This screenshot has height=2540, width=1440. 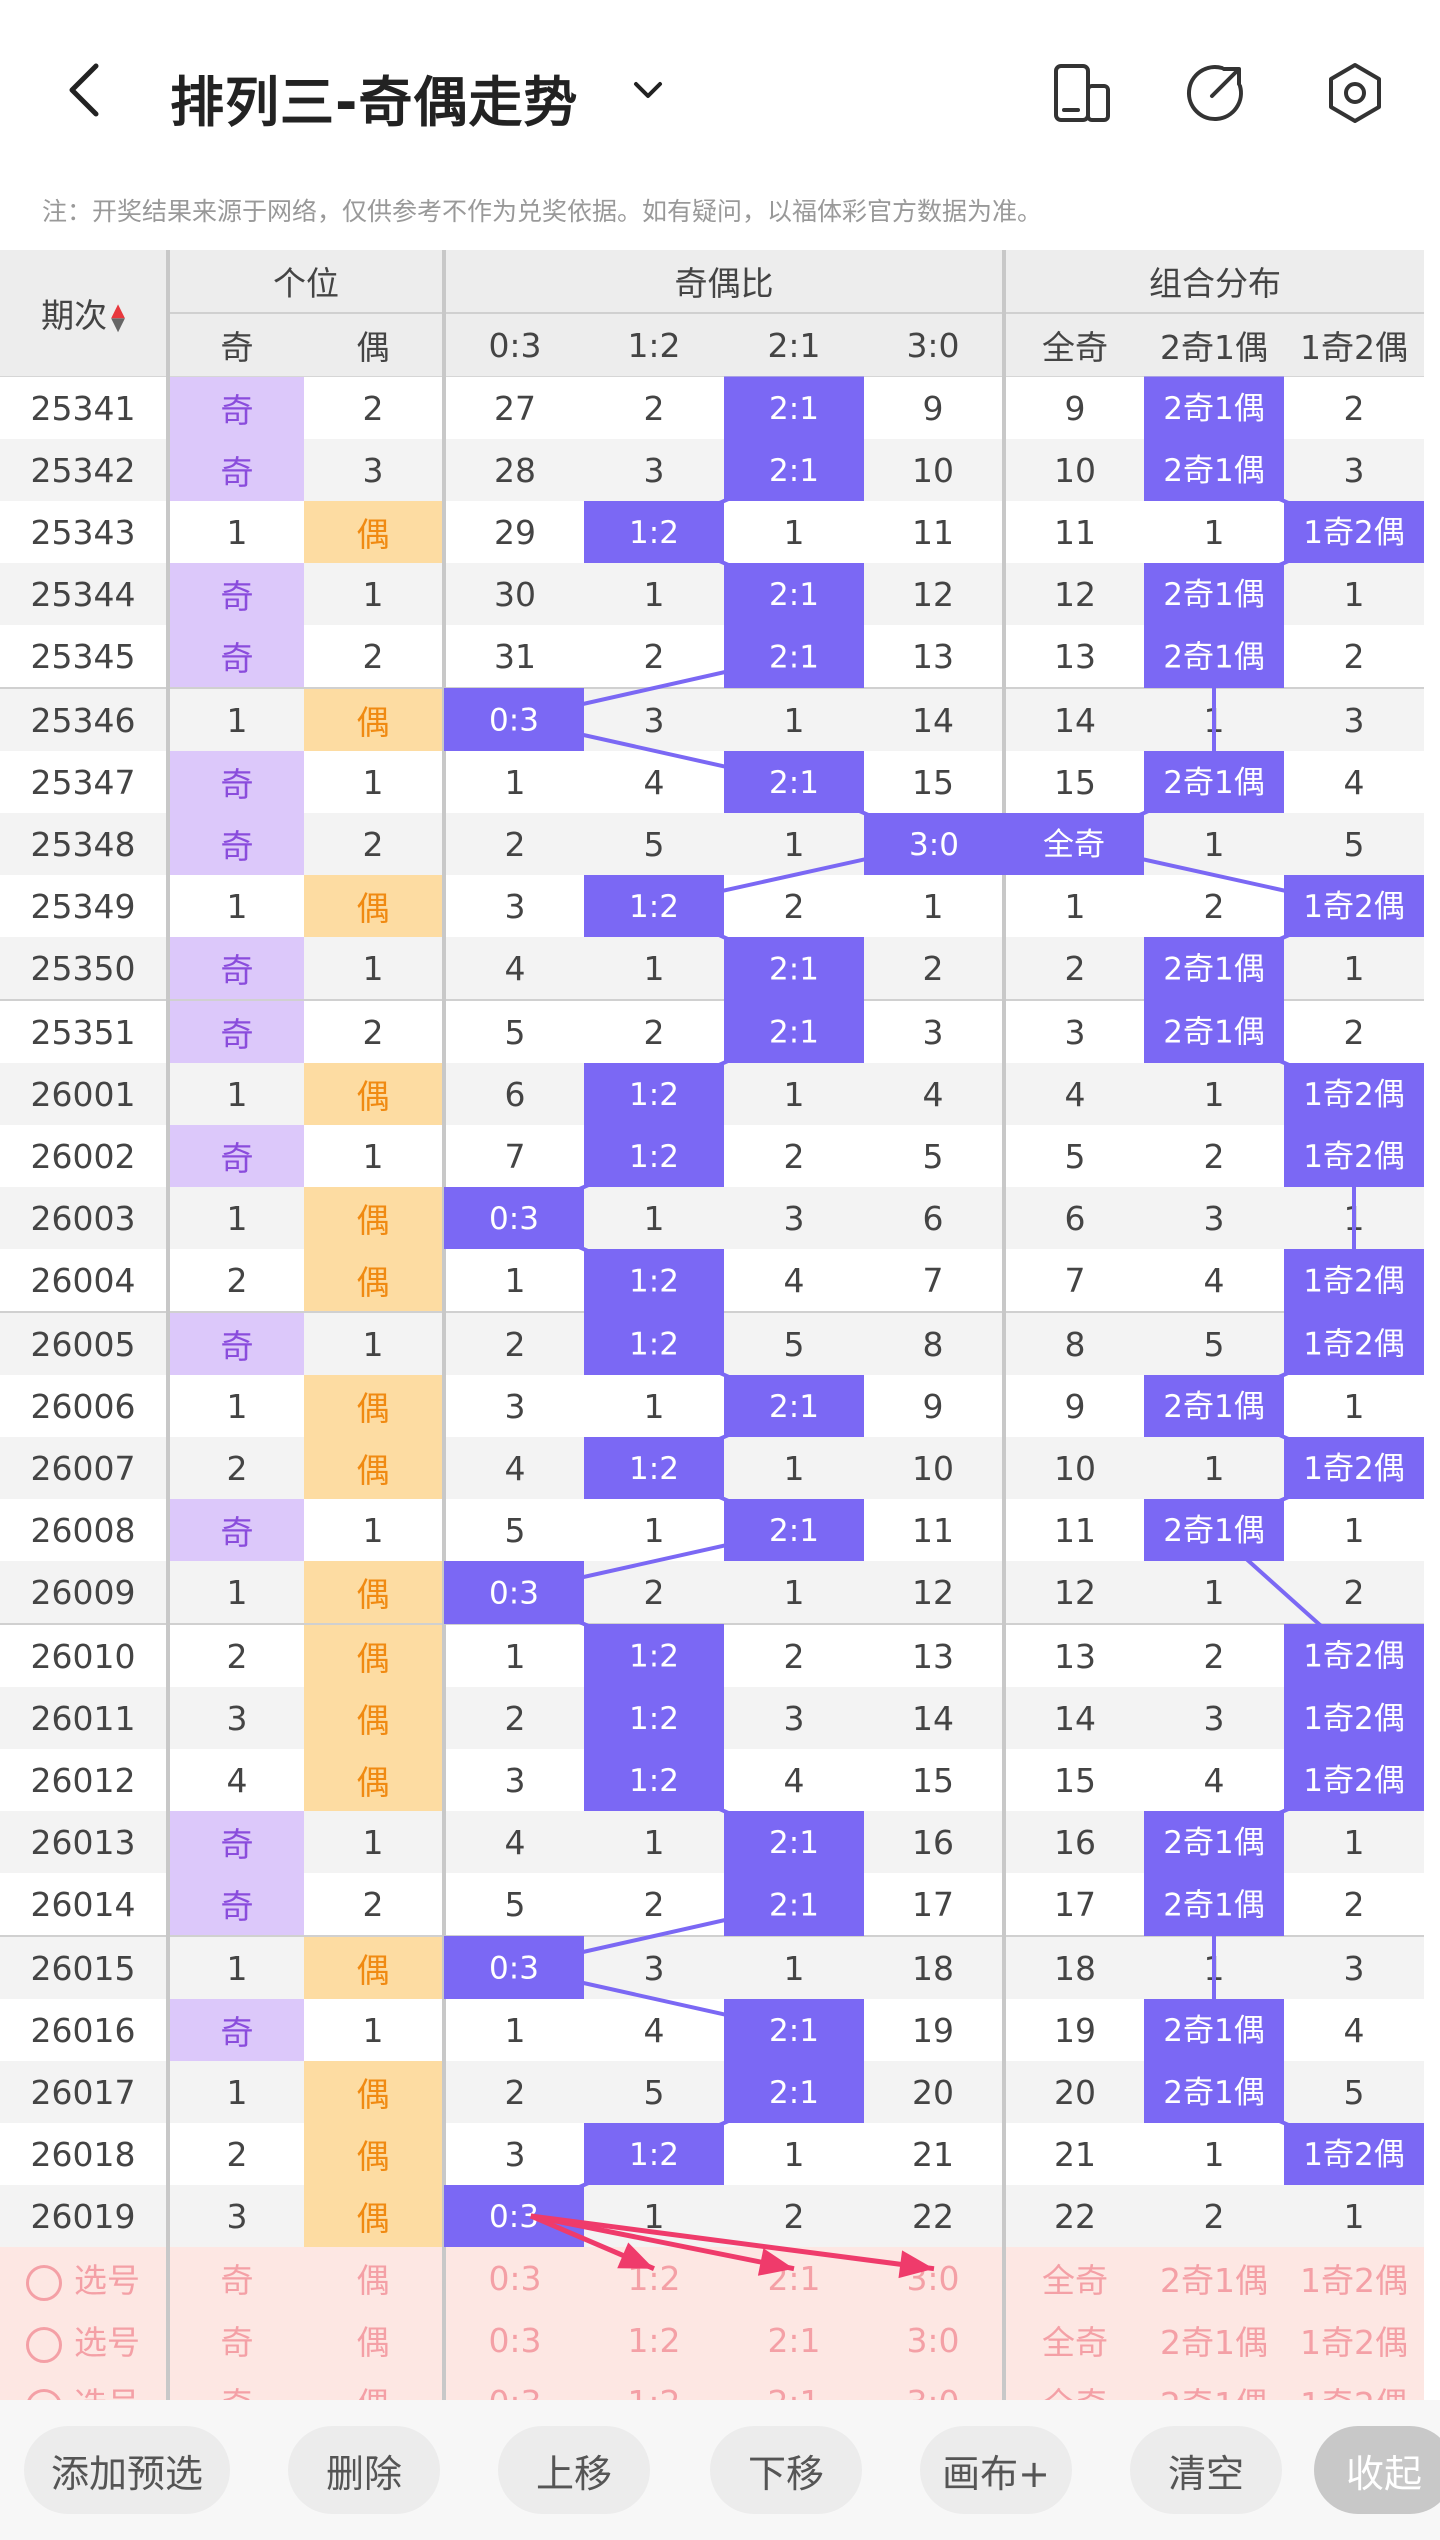 What do you see at coordinates (996, 2470) in the screenshot?
I see `canvas-add-button: 画布+` at bounding box center [996, 2470].